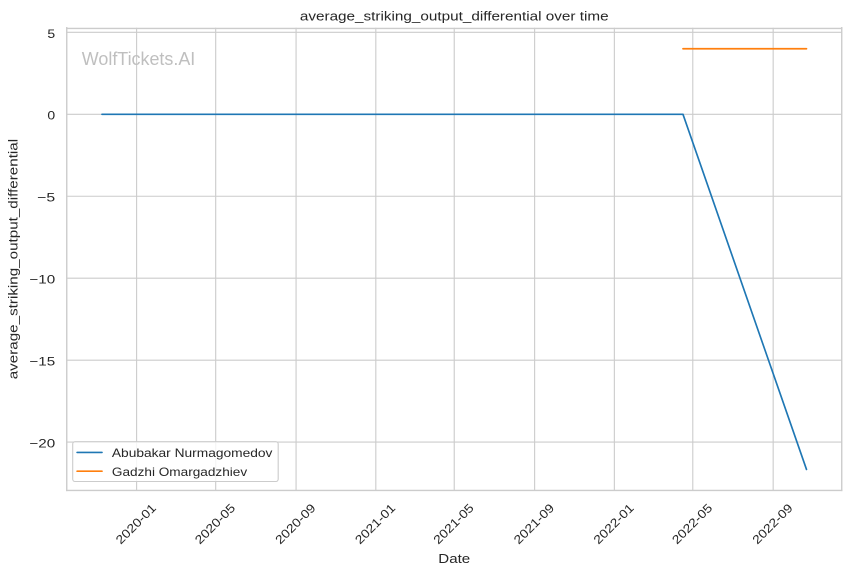 The image size is (850, 575). I want to click on svg-text:average_striking_output_differ: average_striking_output_differential, so click(13, 259).